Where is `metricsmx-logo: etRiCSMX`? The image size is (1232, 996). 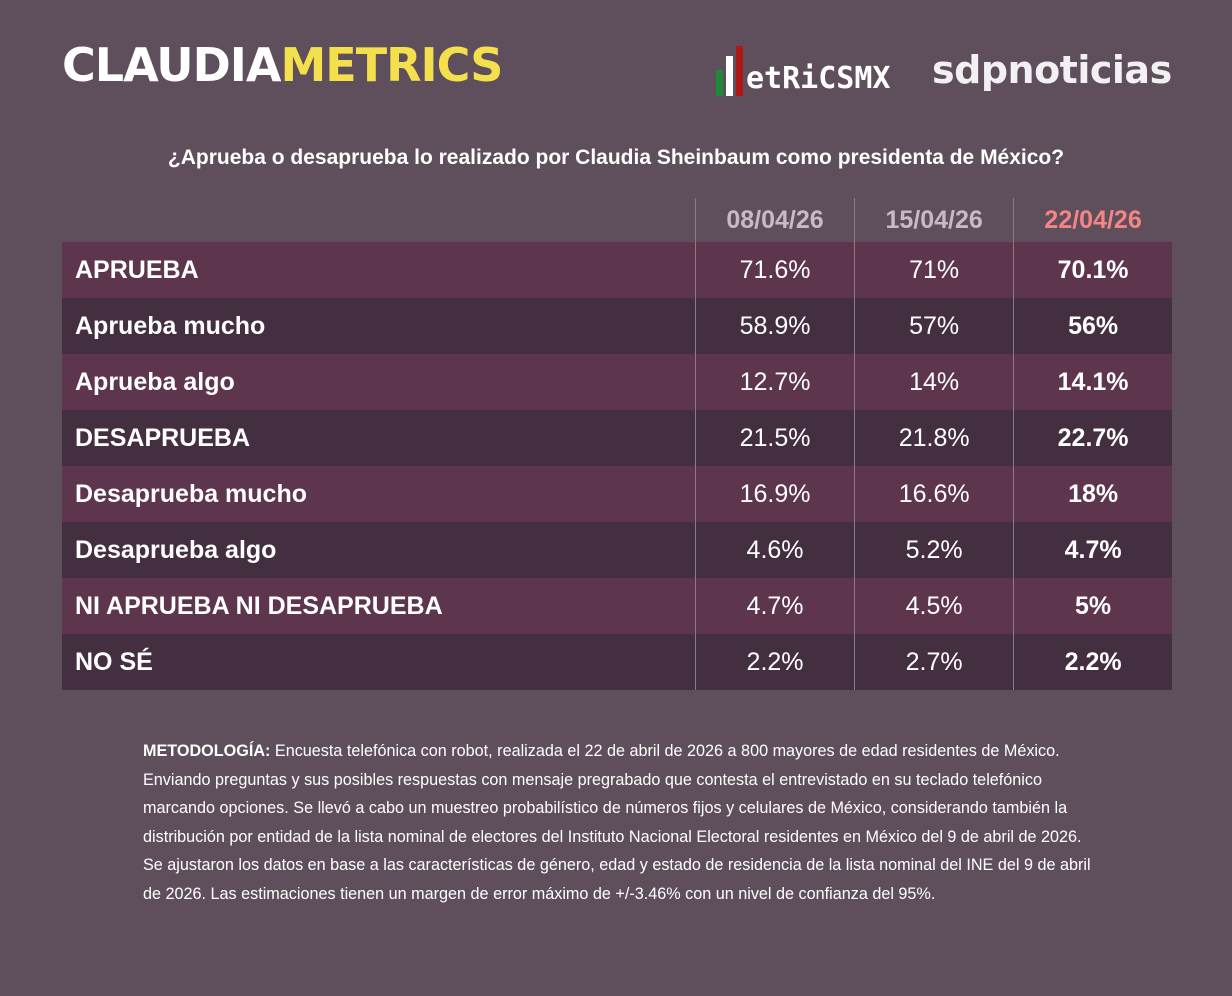
metricsmx-logo: etRiCSMX is located at coordinates (803, 69).